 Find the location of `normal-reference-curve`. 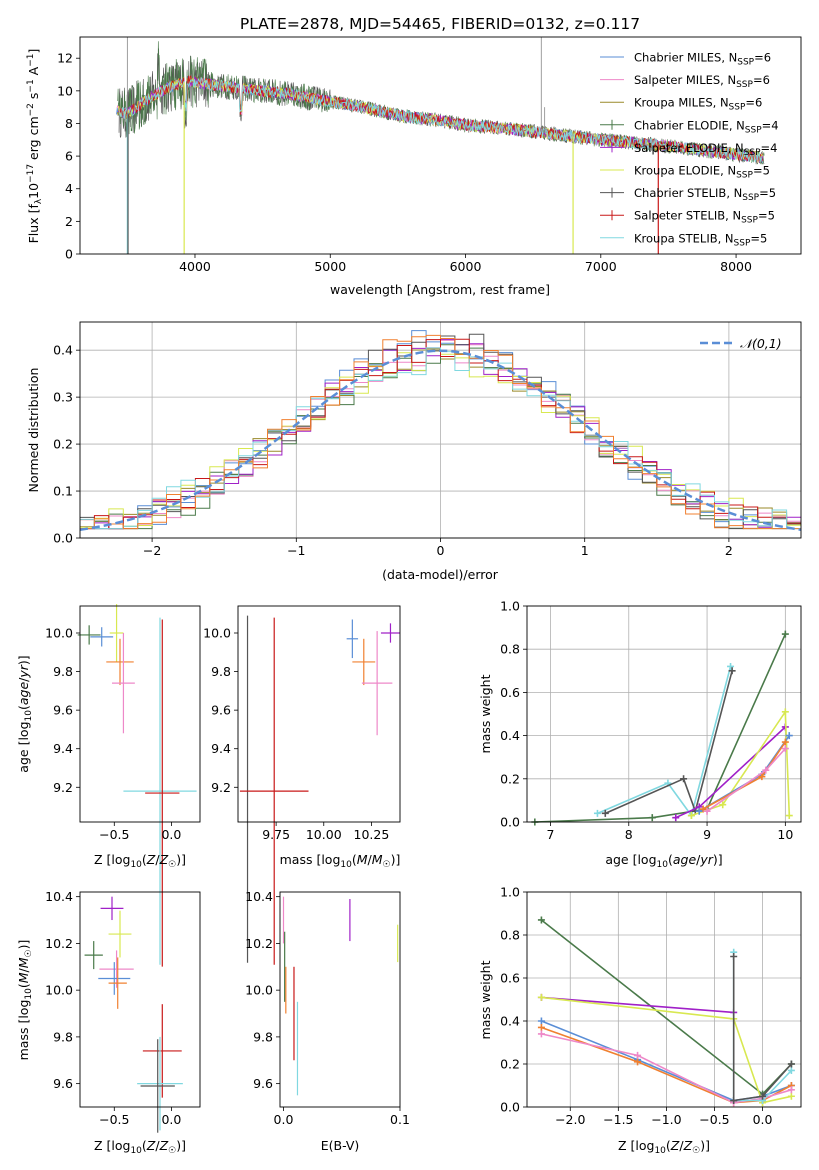

normal-reference-curve is located at coordinates (440, 440).